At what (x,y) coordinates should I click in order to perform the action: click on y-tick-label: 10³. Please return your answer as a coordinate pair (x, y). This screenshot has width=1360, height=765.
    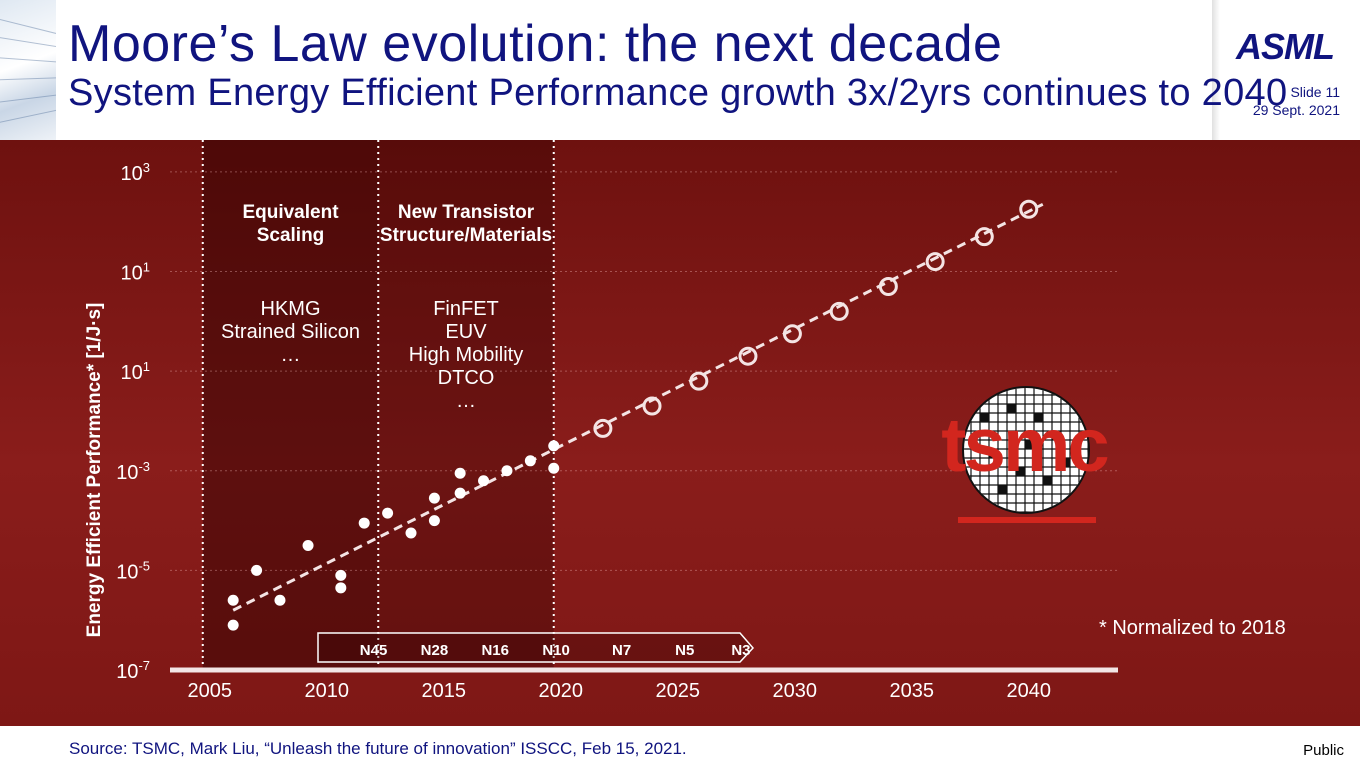
    Looking at the image, I should click on (135, 172).